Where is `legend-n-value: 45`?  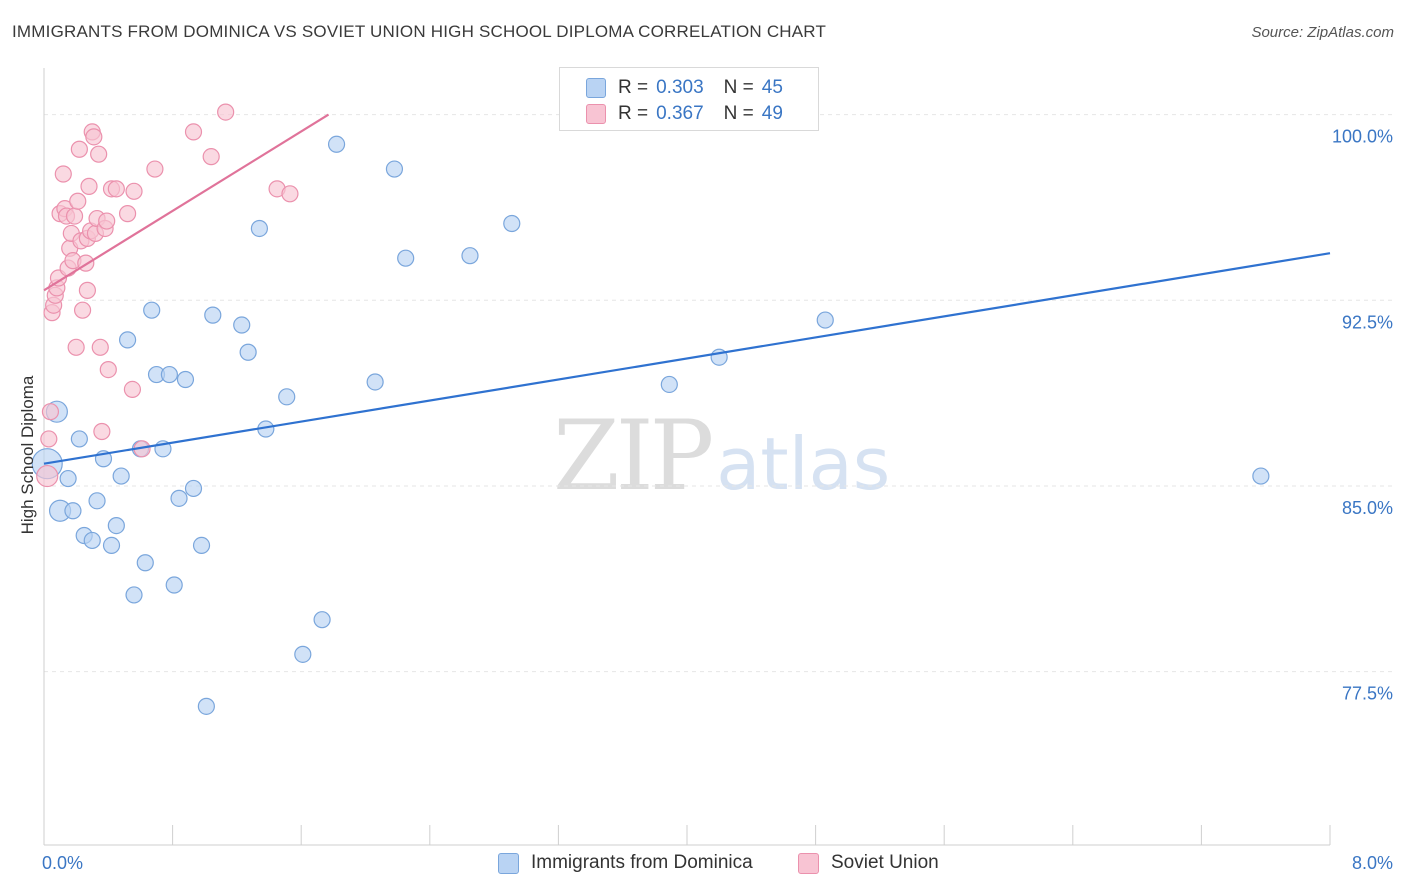
legend-n-value: 45 is located at coordinates (772, 87).